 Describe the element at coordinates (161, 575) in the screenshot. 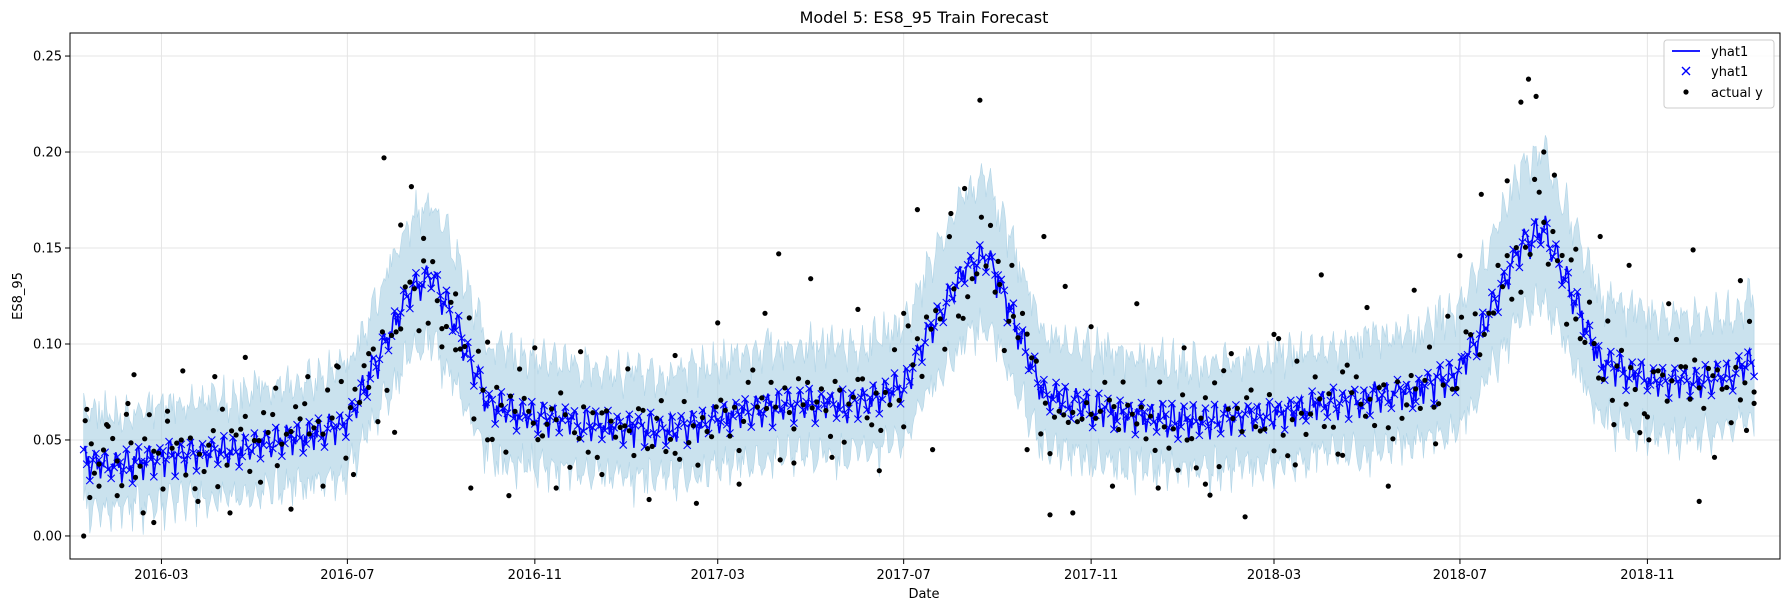

I see `x-tick-label: 2016-03` at that location.